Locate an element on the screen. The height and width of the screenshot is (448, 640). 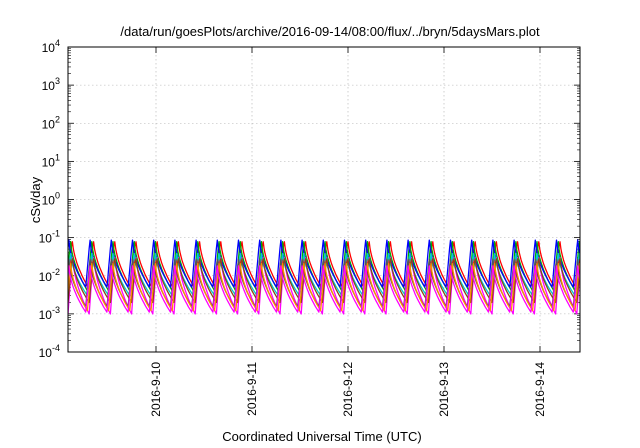
y-tick-label: 10⁴ is located at coordinates (51, 46).